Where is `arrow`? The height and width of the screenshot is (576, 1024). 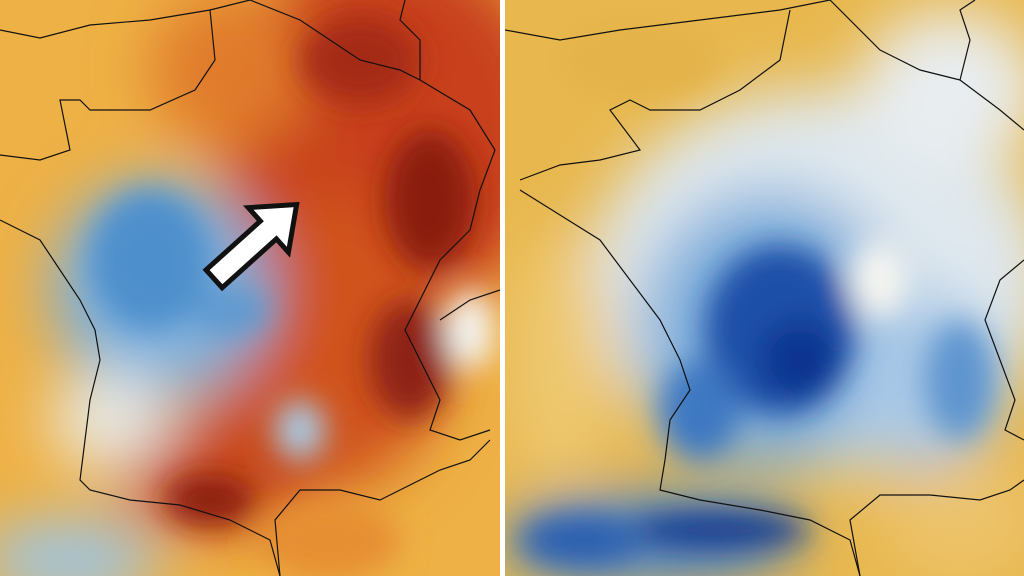
arrow is located at coordinates (251, 246).